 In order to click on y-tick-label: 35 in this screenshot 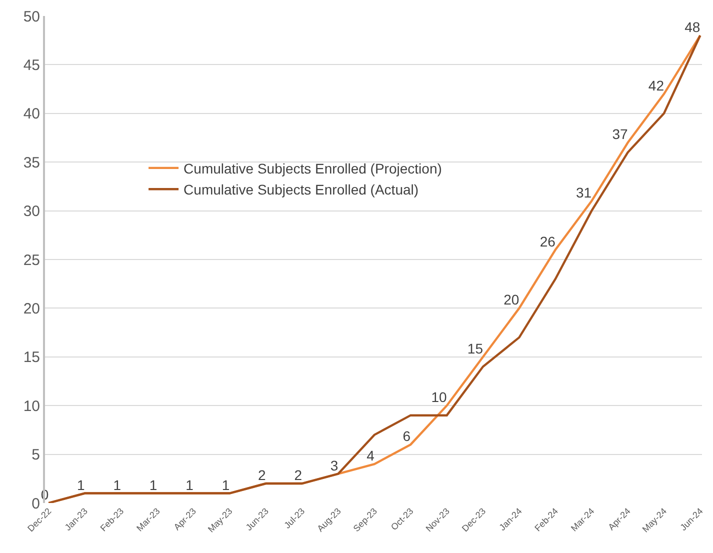, I will do `click(31, 163)`.